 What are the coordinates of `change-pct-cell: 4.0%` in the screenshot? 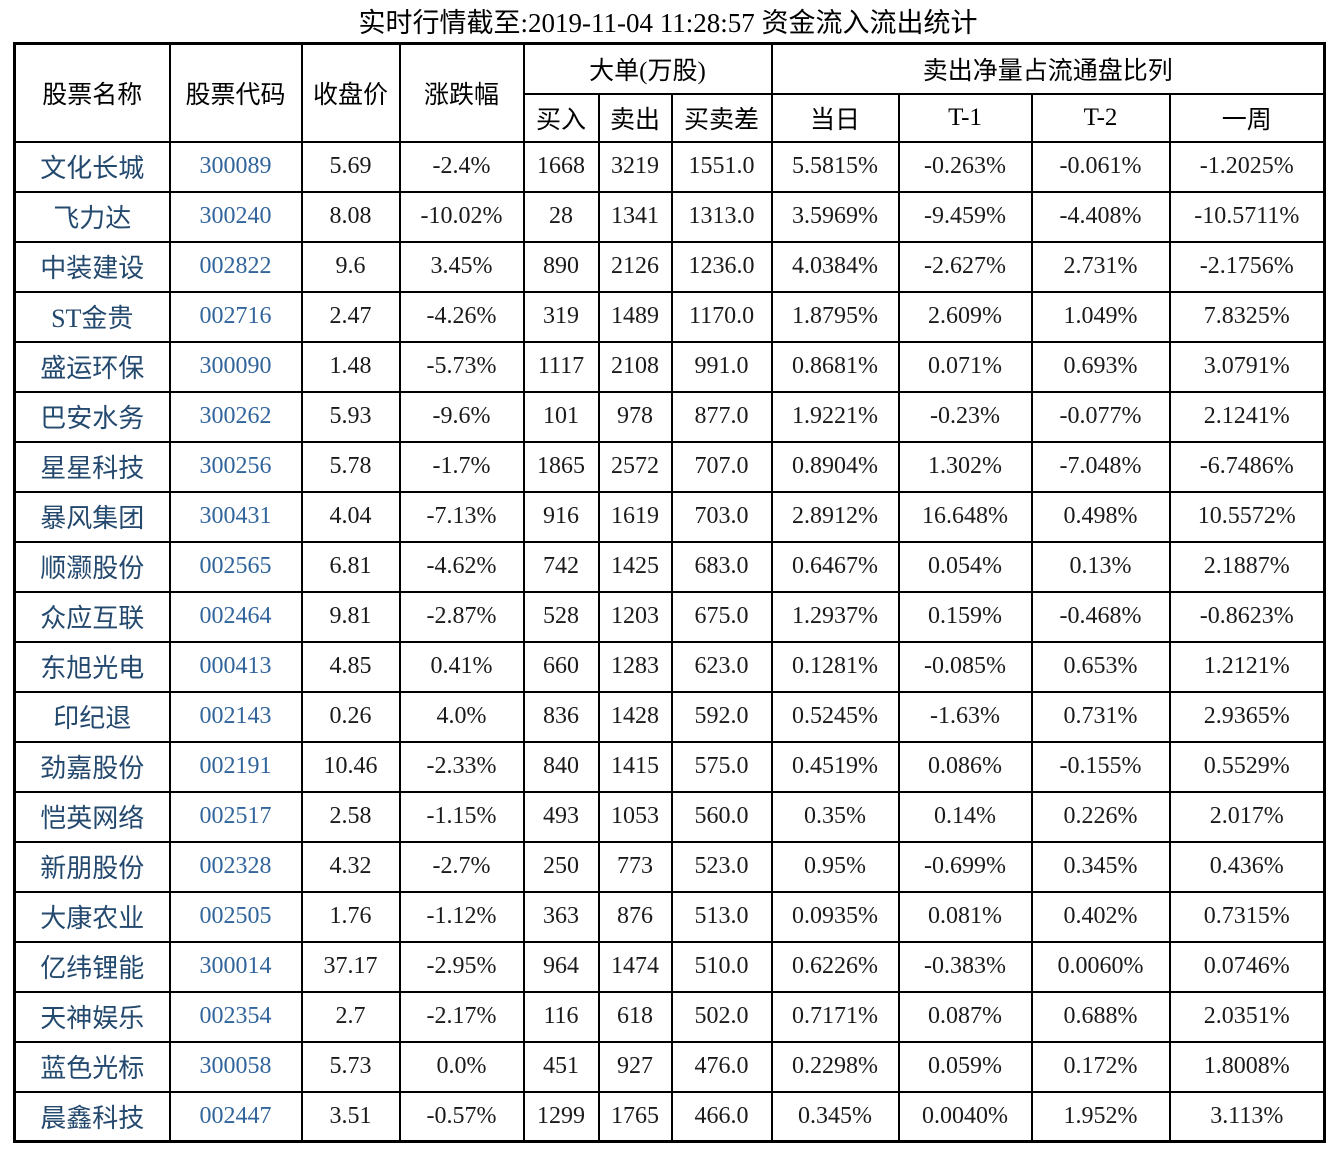 It's located at (461, 716).